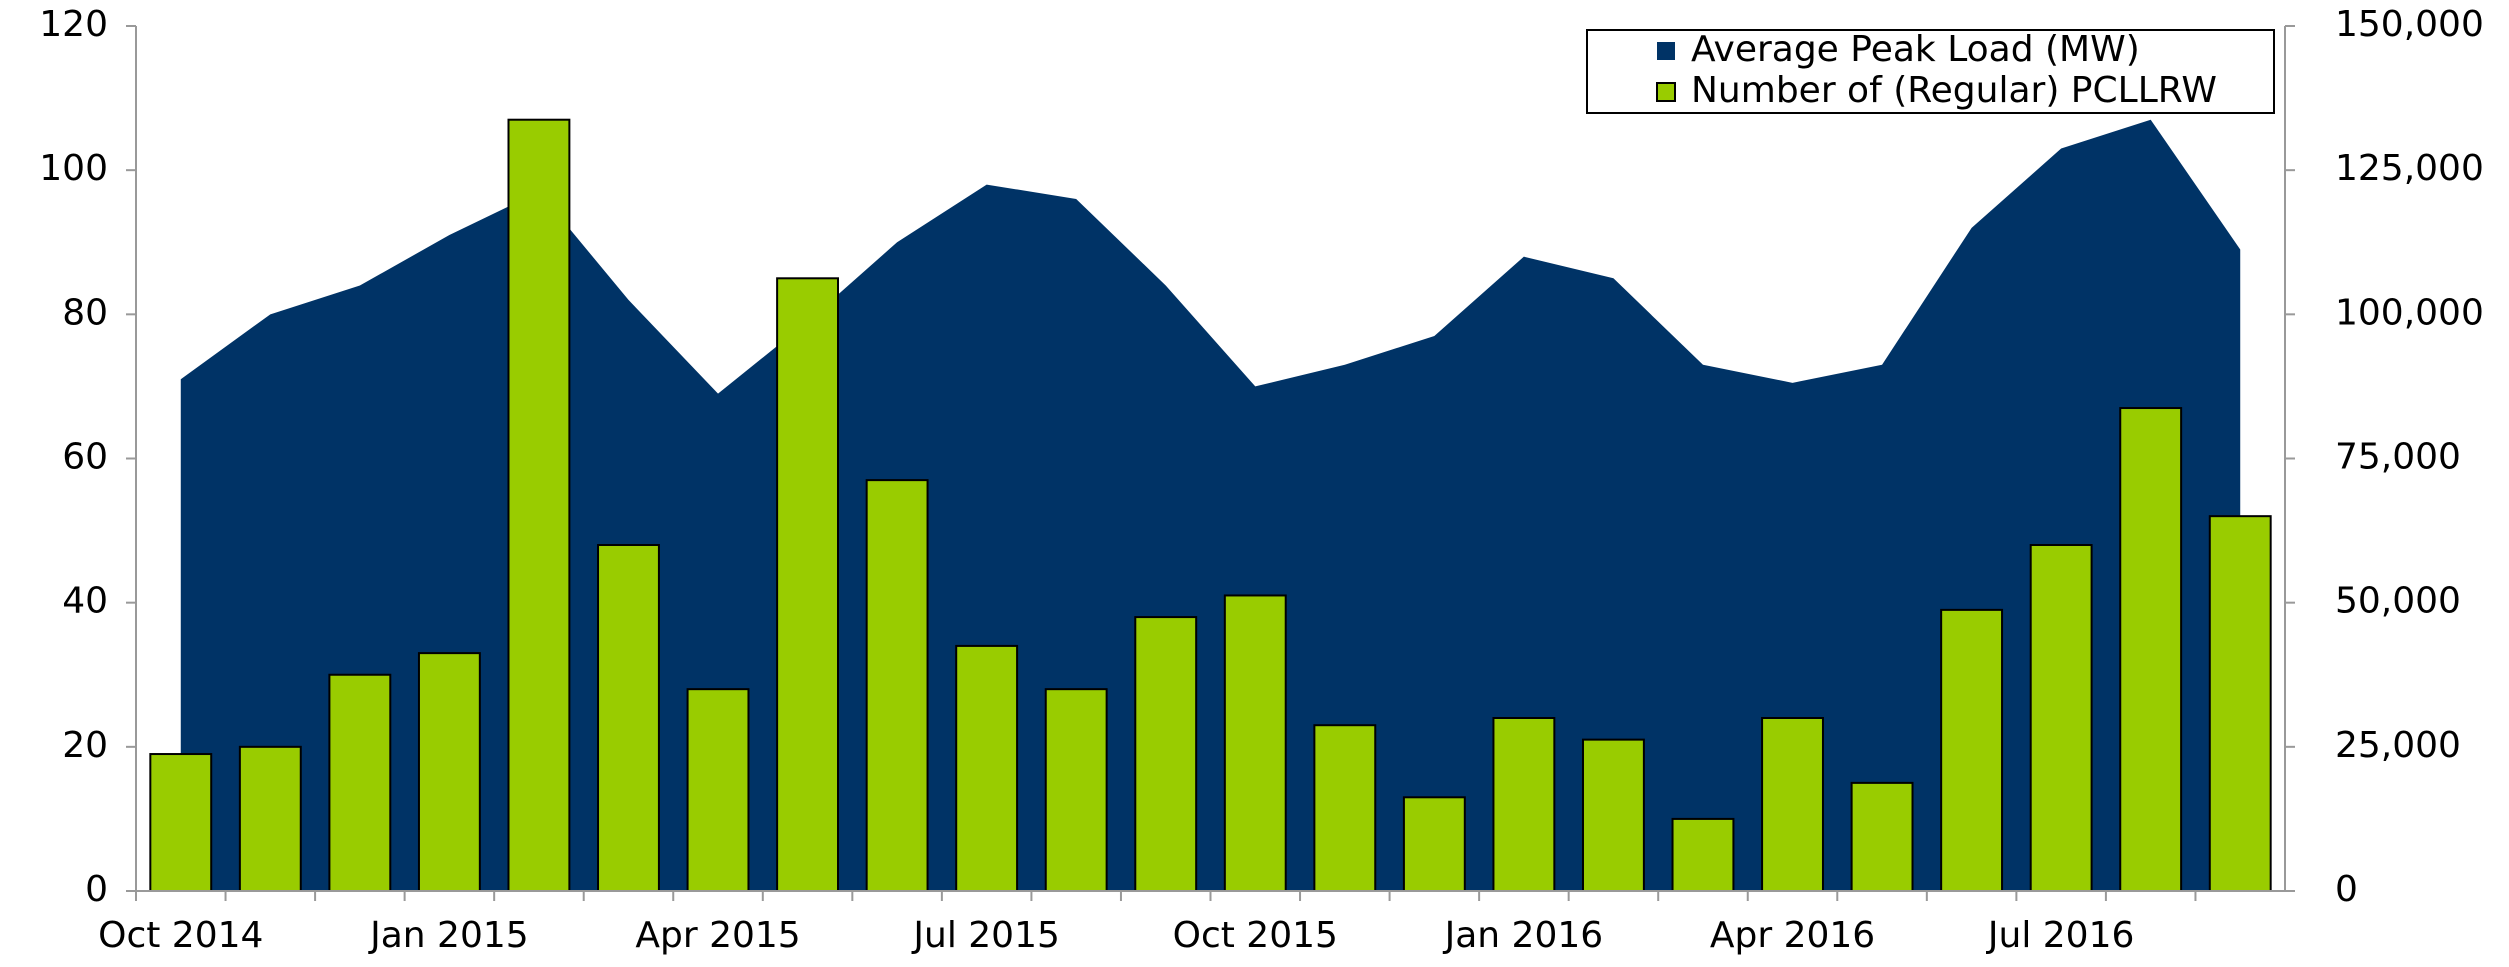 The width and height of the screenshot is (2509, 967). Describe the element at coordinates (2409, 24) in the screenshot. I see `y2-tick-label: 150,000` at that location.